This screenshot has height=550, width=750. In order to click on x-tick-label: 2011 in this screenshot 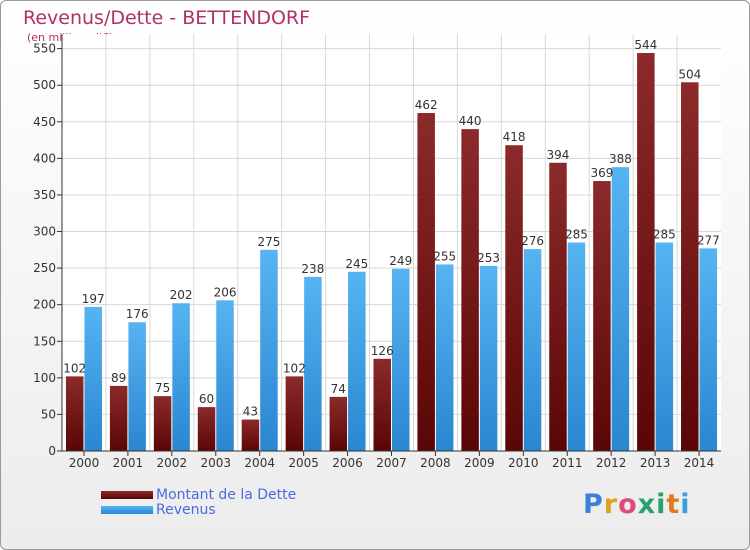, I will do `click(567, 463)`.